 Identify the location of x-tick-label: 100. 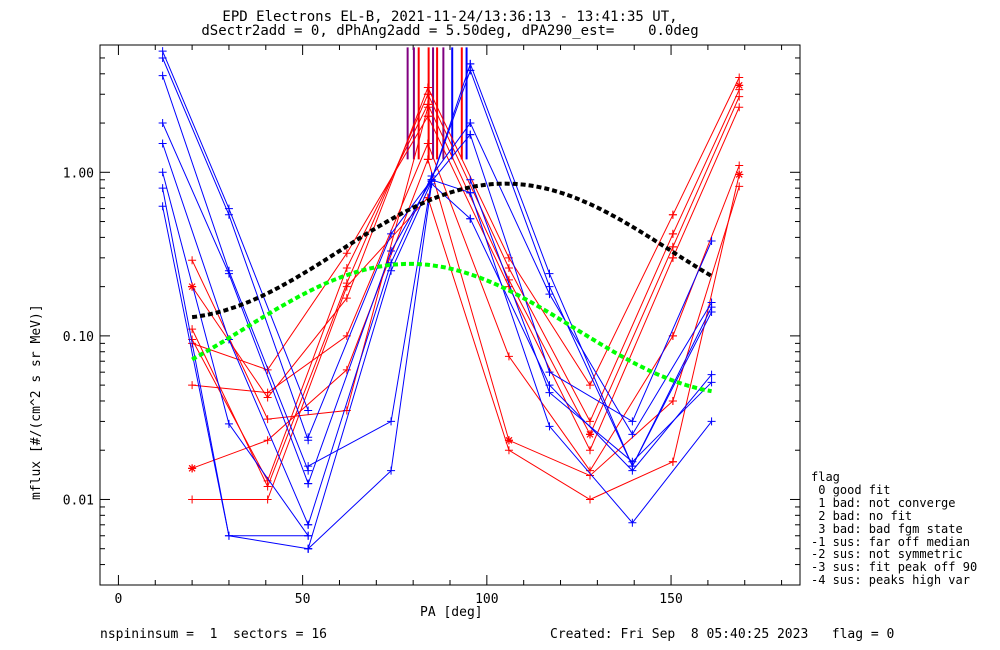
(486, 599).